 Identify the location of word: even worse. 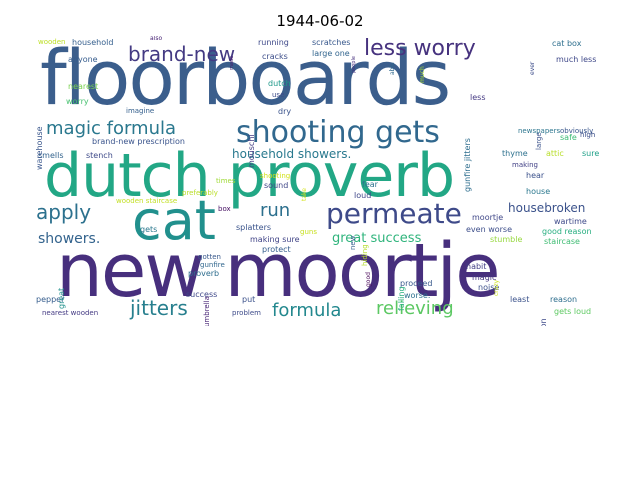
(489, 229).